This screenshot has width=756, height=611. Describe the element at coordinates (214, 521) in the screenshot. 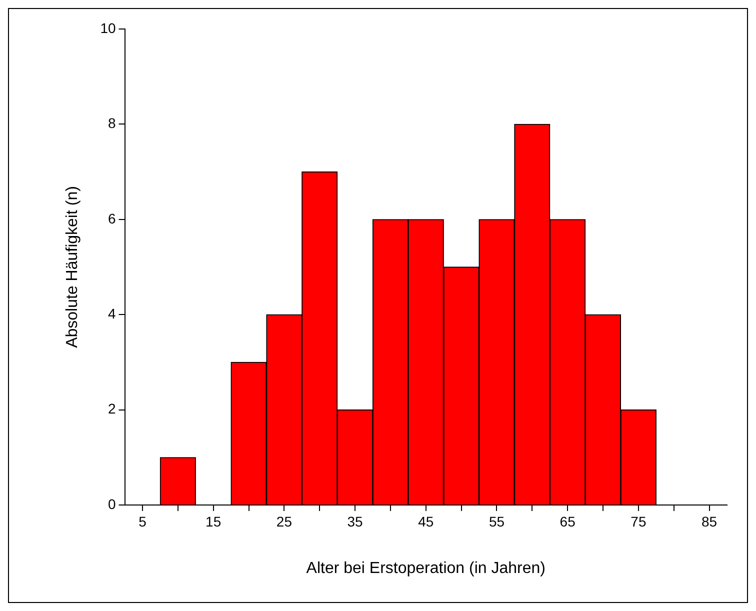

I see `x-tick-label: 15` at that location.